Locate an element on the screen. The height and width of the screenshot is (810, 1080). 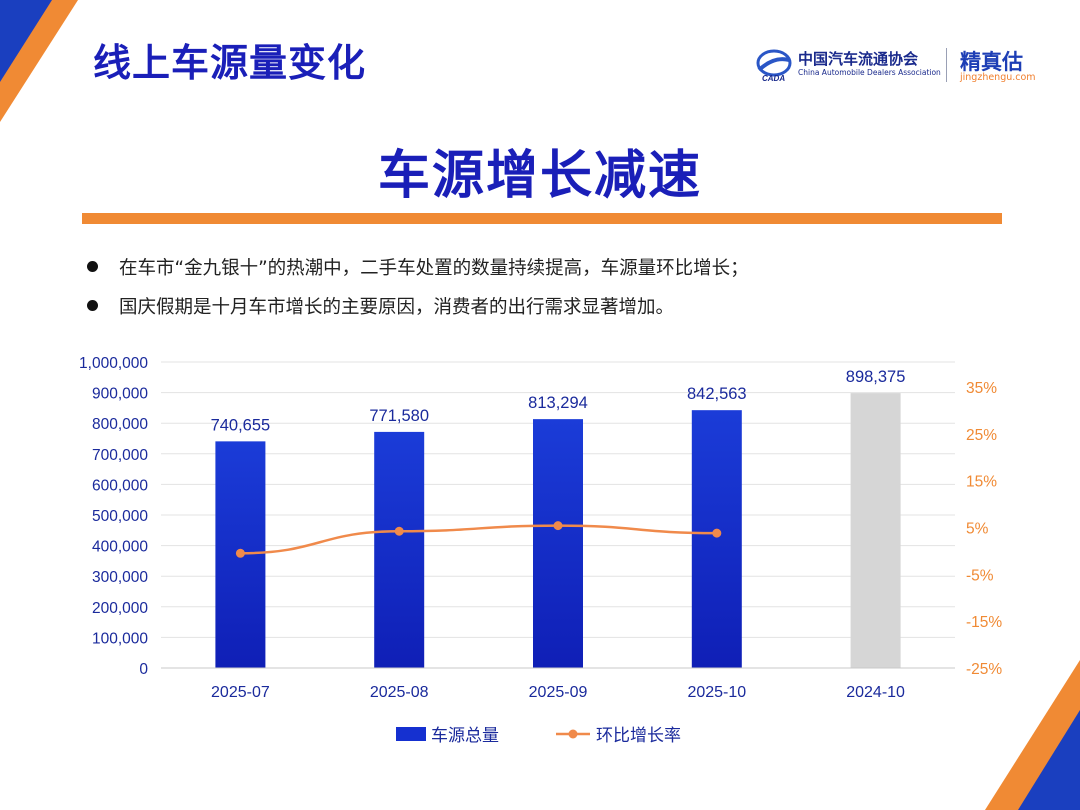
bullet-item: 在车市“金九银十”的热潮中，二手车处置的数量持续提高，车源量环比增长； is located at coordinates (418, 267).